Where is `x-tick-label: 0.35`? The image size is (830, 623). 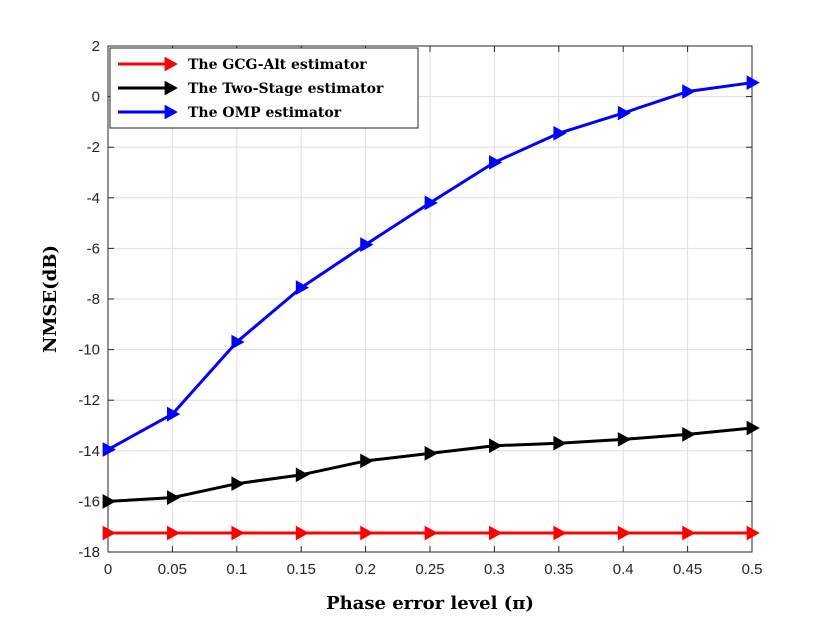 x-tick-label: 0.35 is located at coordinates (558, 569).